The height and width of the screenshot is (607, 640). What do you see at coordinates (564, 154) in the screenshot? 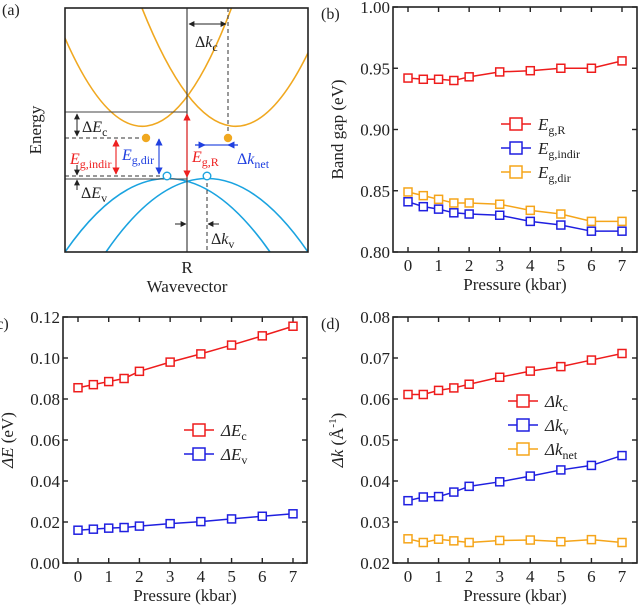
I see `legend-label-sub: g,indir` at bounding box center [564, 154].